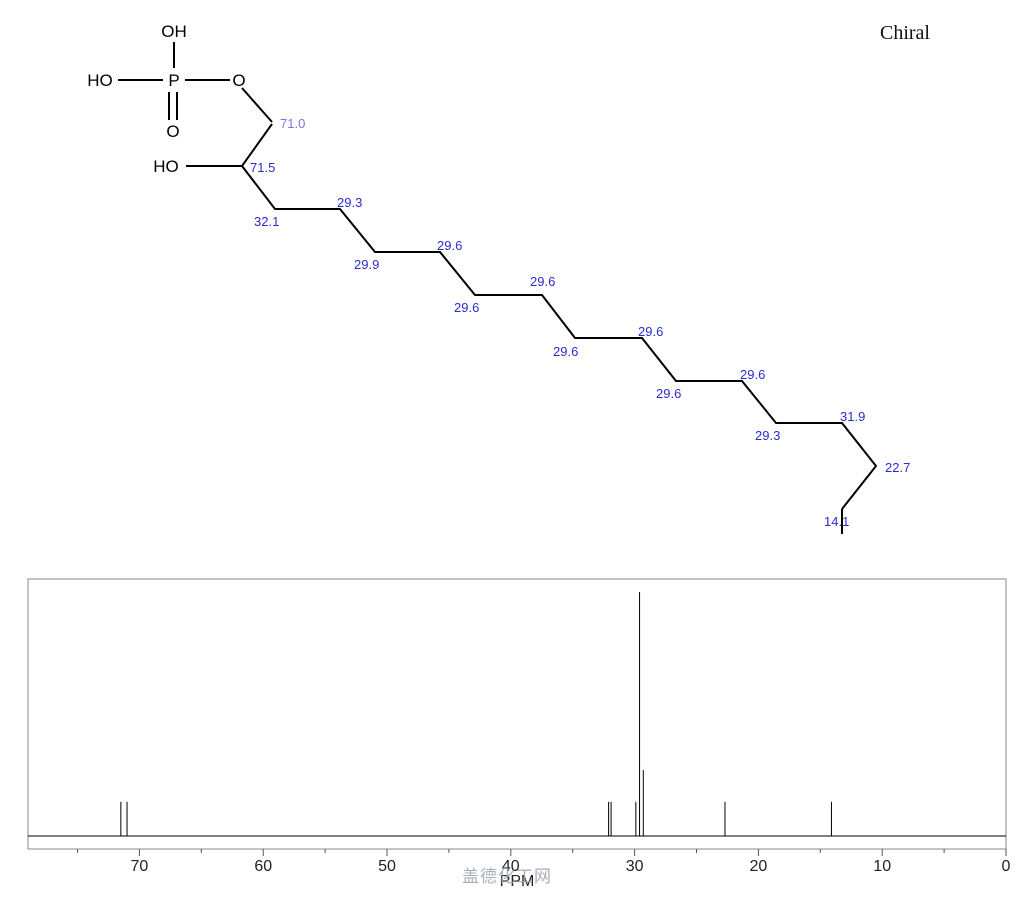 This screenshot has height=900, width=1024. I want to click on shift-label: 32.1, so click(266, 221).